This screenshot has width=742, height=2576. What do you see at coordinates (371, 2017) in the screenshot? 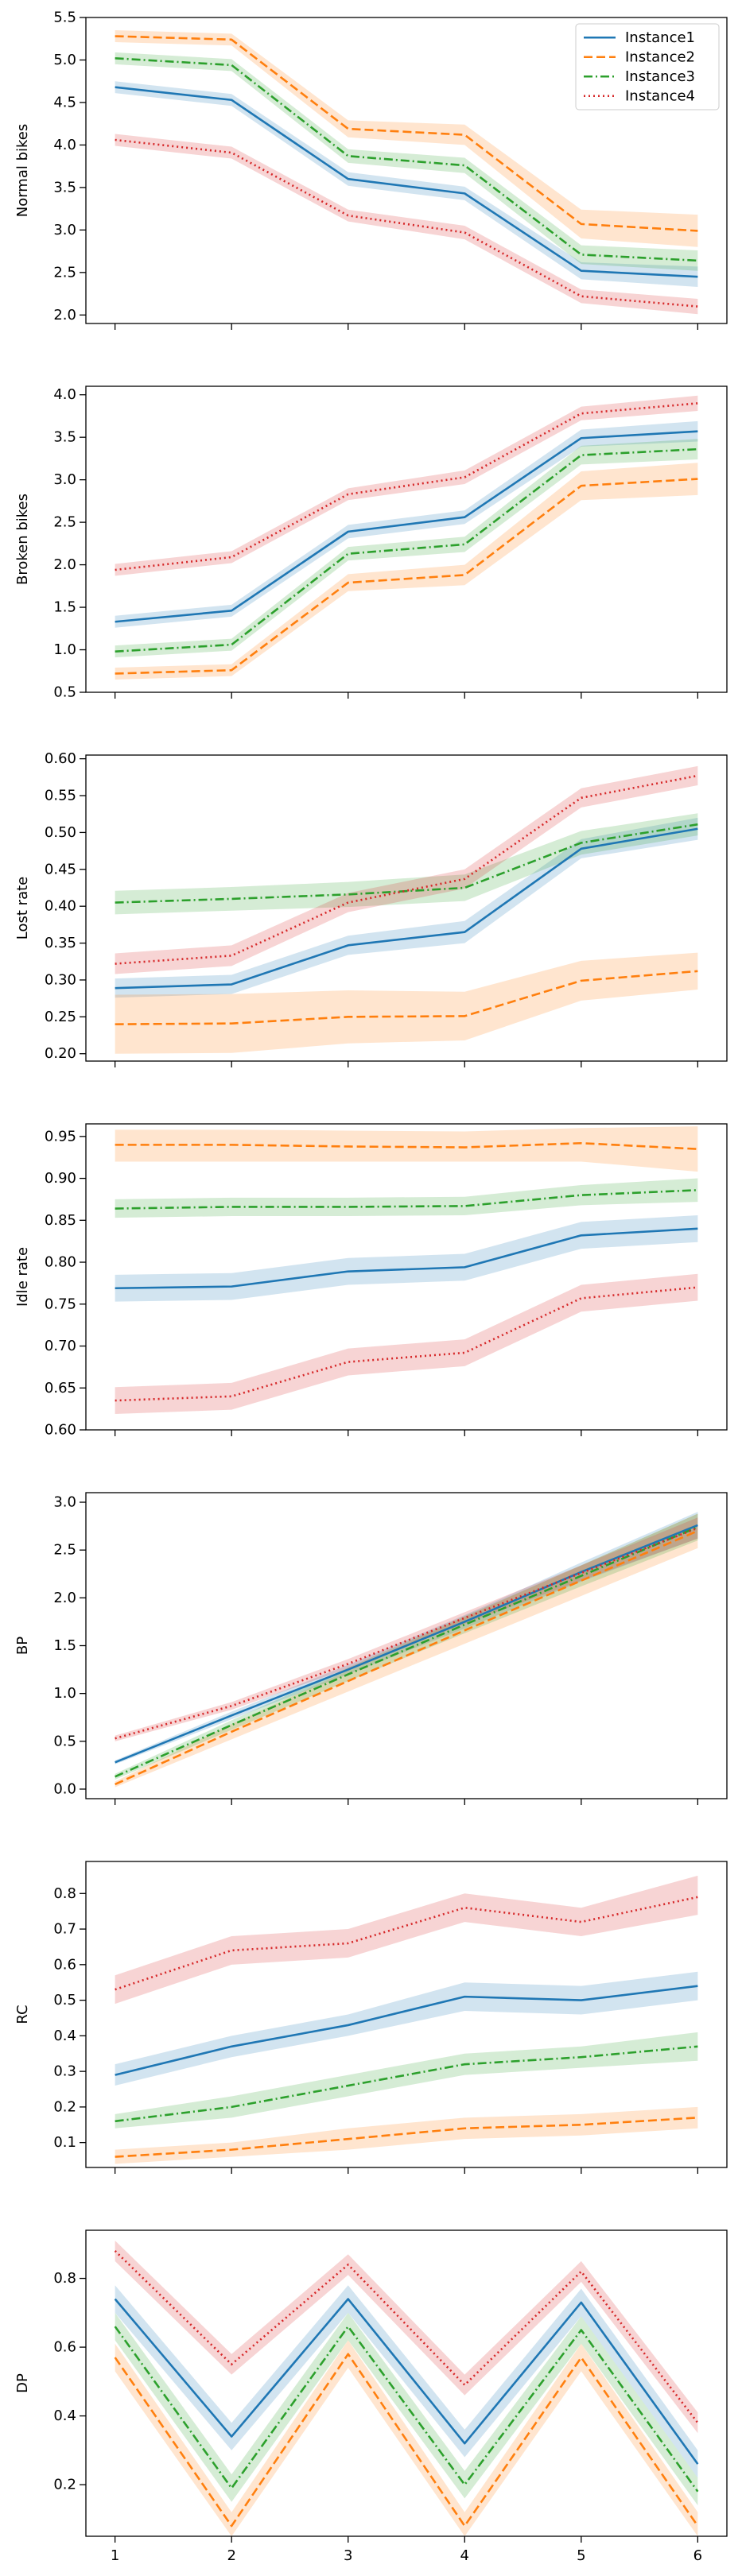
I see `subplot-6: 0.1 0.2 0.3 0.4 0.5 0.6 0.7 0.8 RC` at bounding box center [371, 2017].